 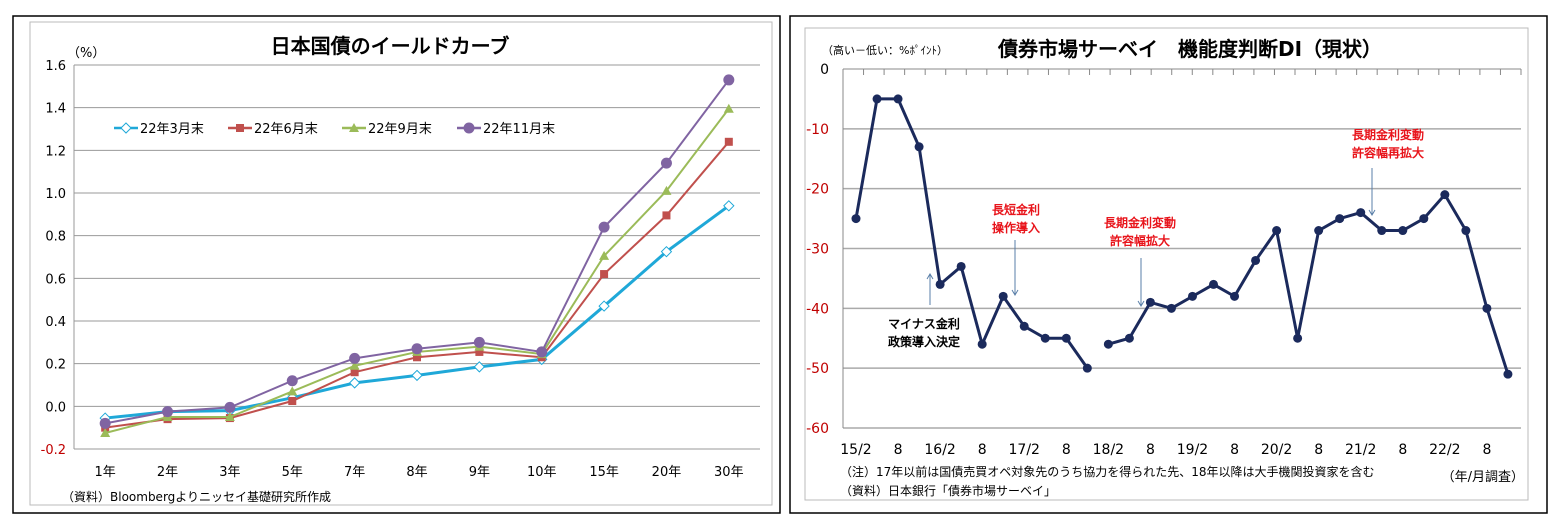 What do you see at coordinates (53, 450) in the screenshot?
I see `y-tick-label: -0.2` at bounding box center [53, 450].